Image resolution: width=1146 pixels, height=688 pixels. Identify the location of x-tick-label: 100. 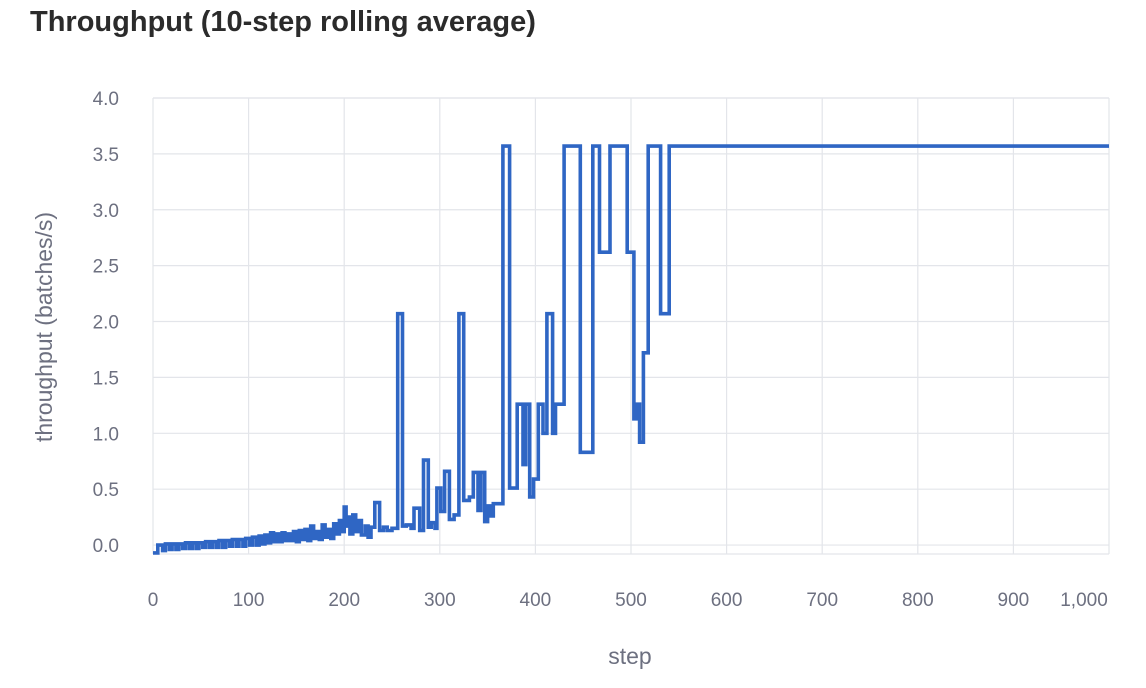
(249, 600).